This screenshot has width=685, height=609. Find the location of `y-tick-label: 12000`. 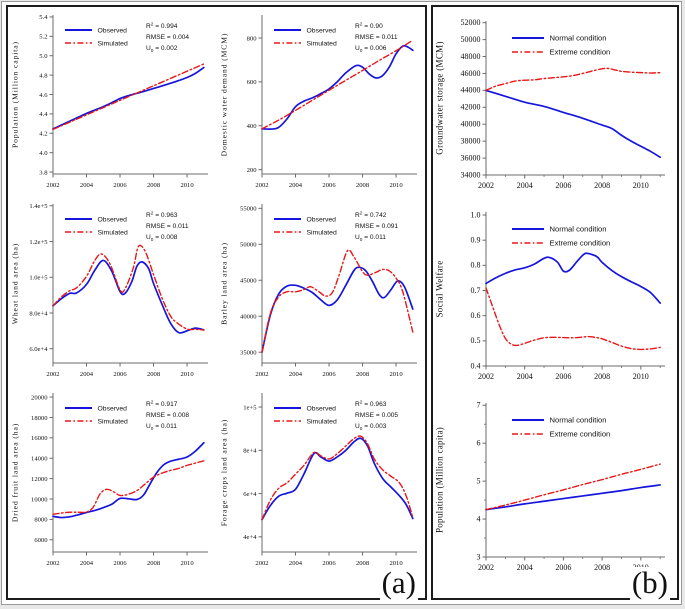

y-tick-label: 12000 is located at coordinates (39, 479).